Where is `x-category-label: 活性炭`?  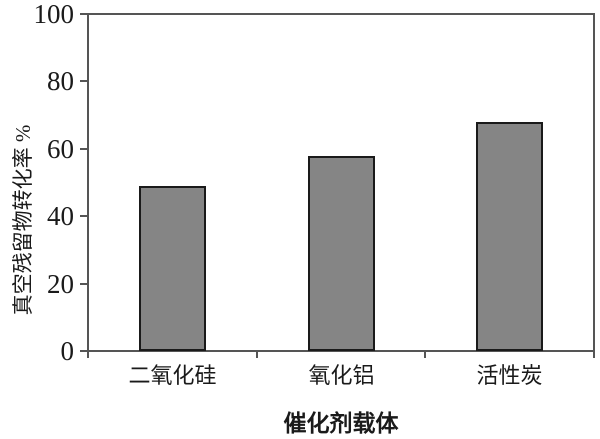 x-category-label: 活性炭 is located at coordinates (509, 375).